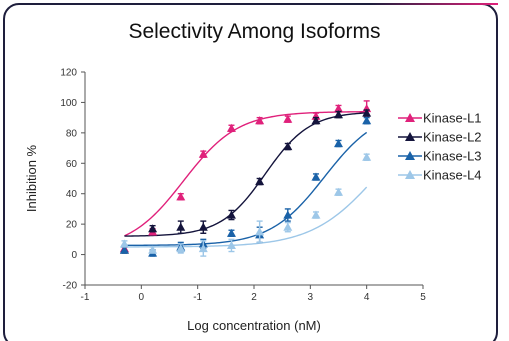  What do you see at coordinates (434, 4) in the screenshot?
I see `frame-accent` at bounding box center [434, 4].